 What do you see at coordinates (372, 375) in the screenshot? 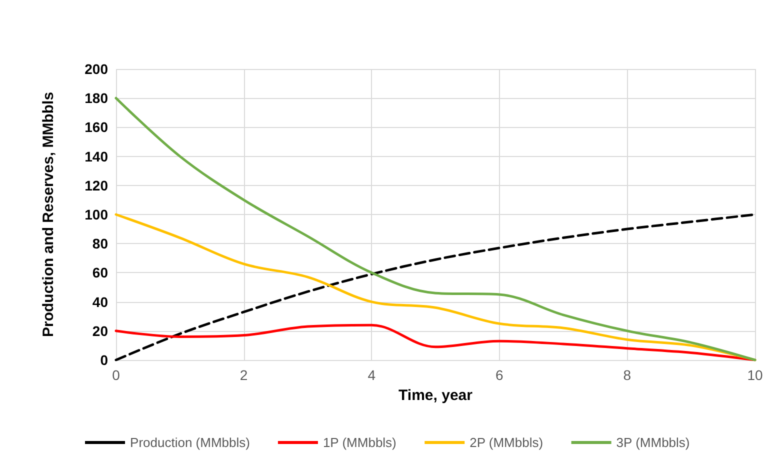
I see `x-tick-label: 4` at bounding box center [372, 375].